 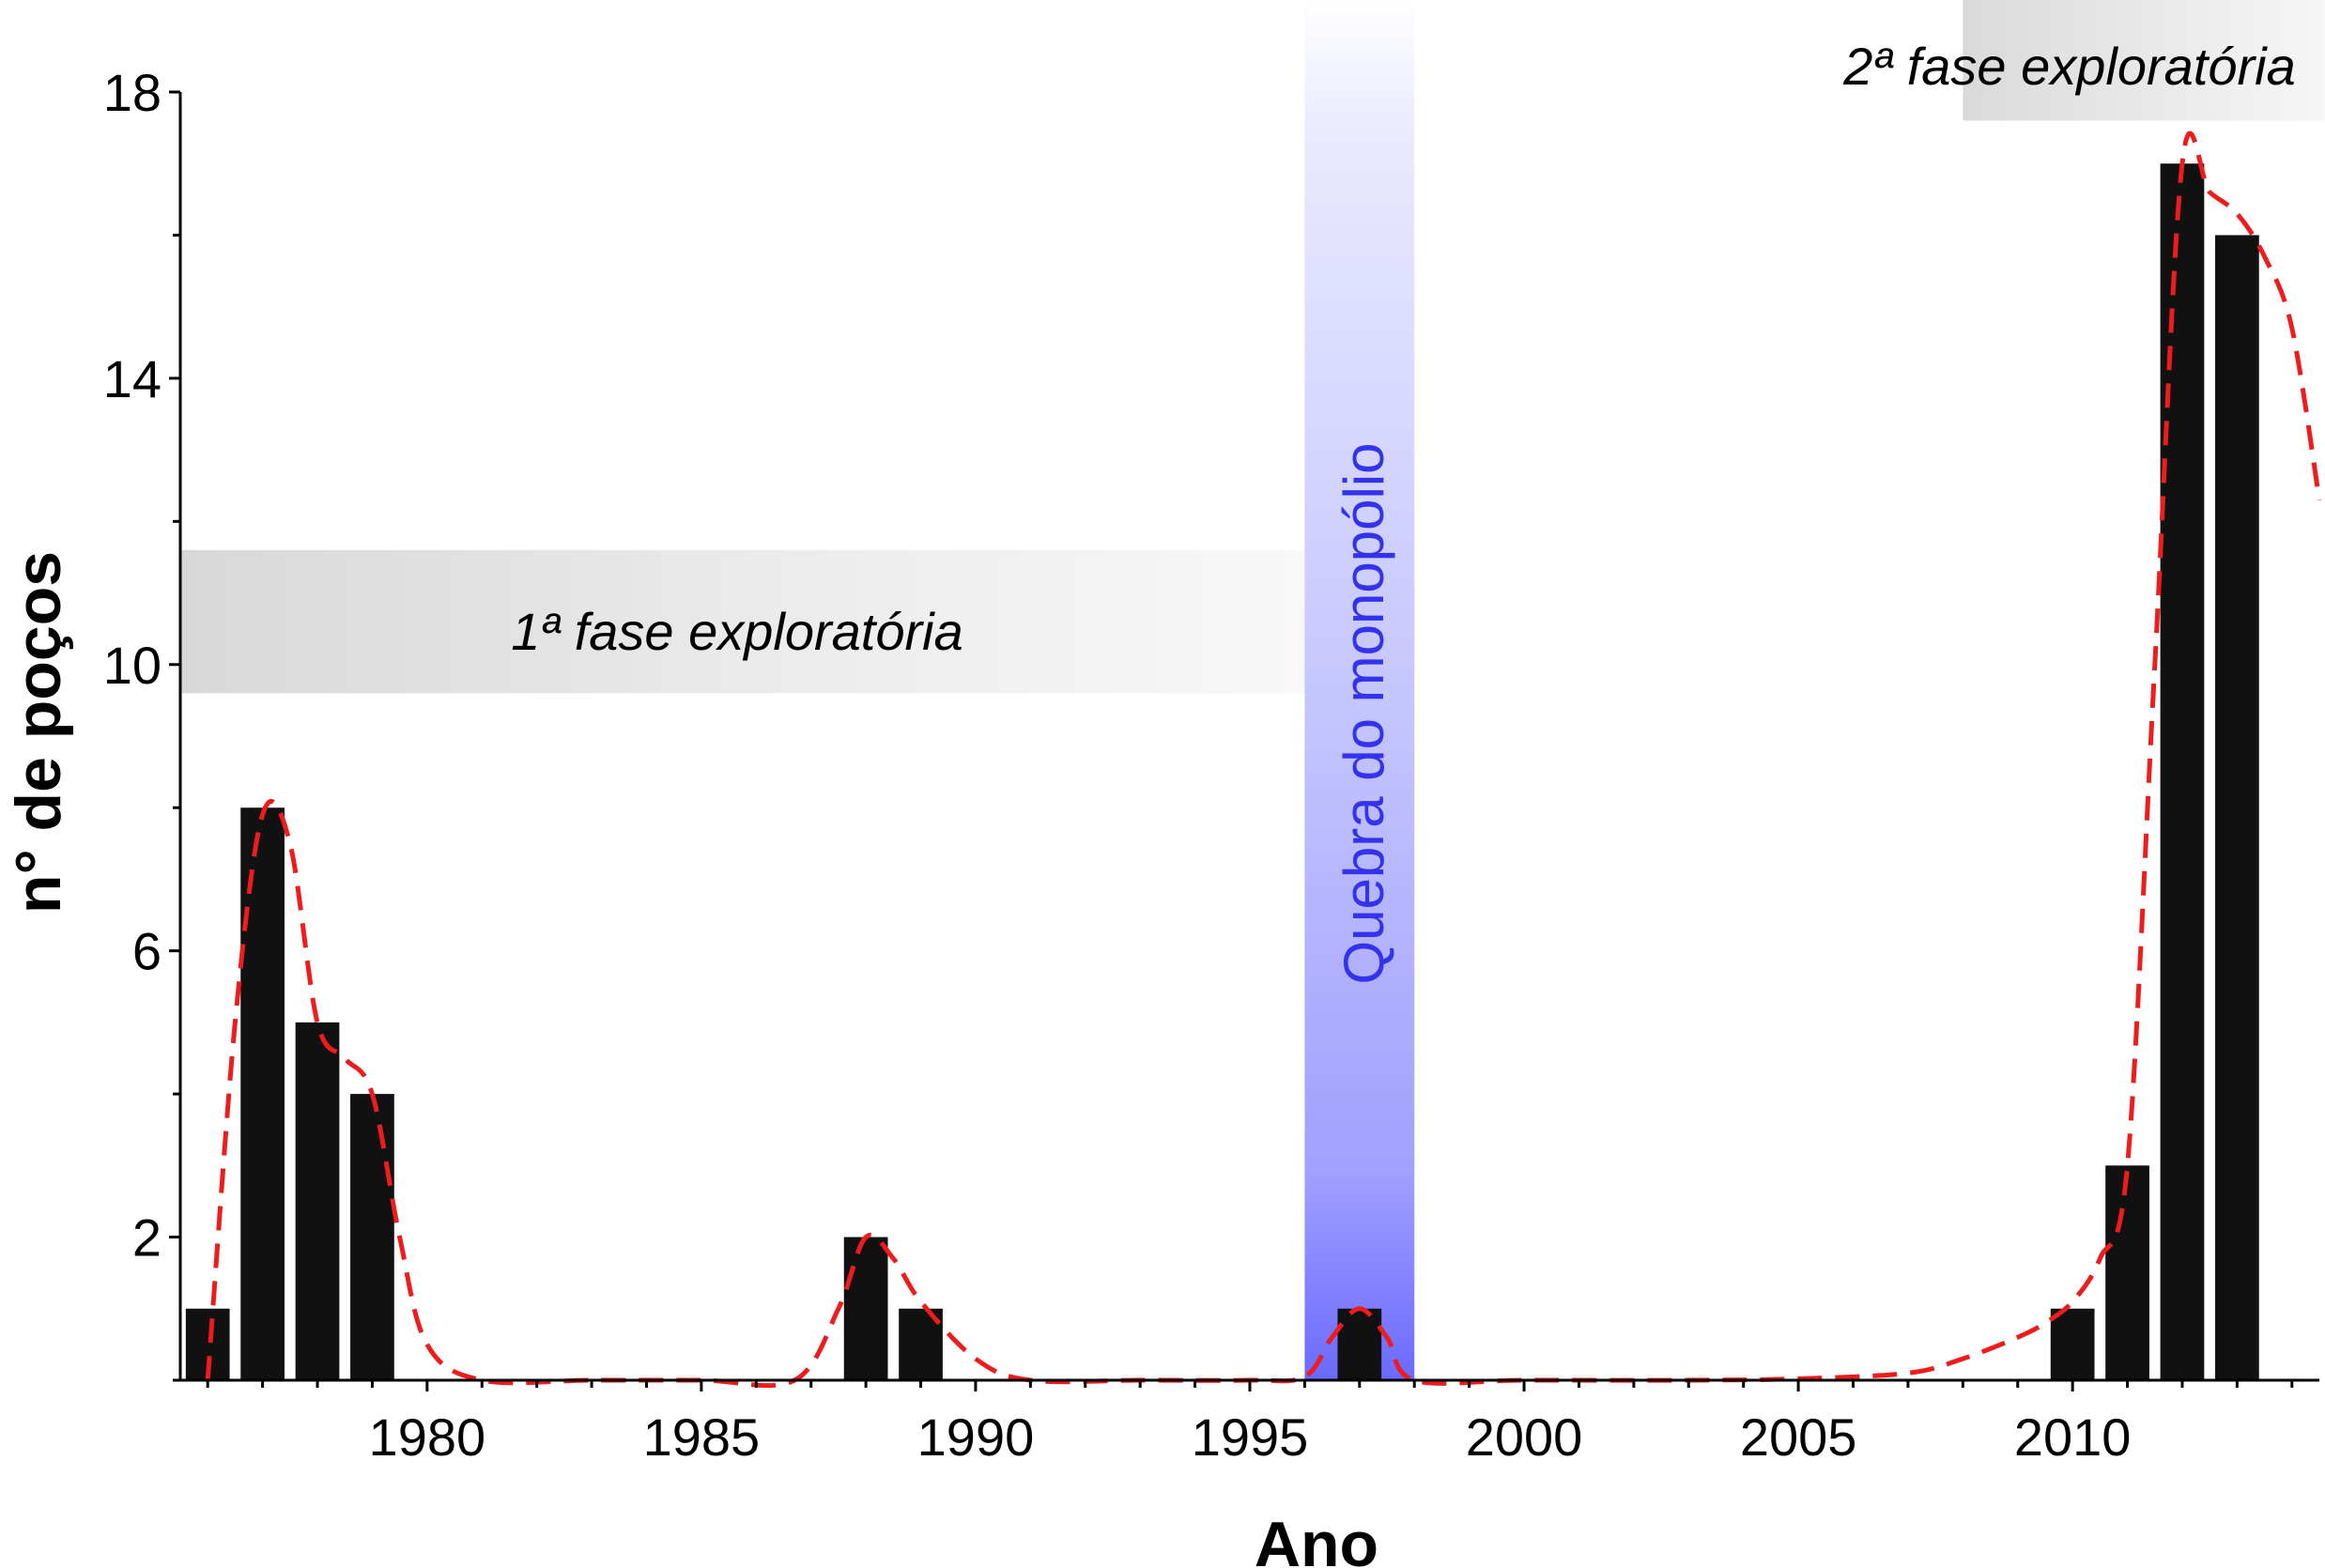 I want to click on phase-1-label: 1ª fase exploratória, so click(x=737, y=632).